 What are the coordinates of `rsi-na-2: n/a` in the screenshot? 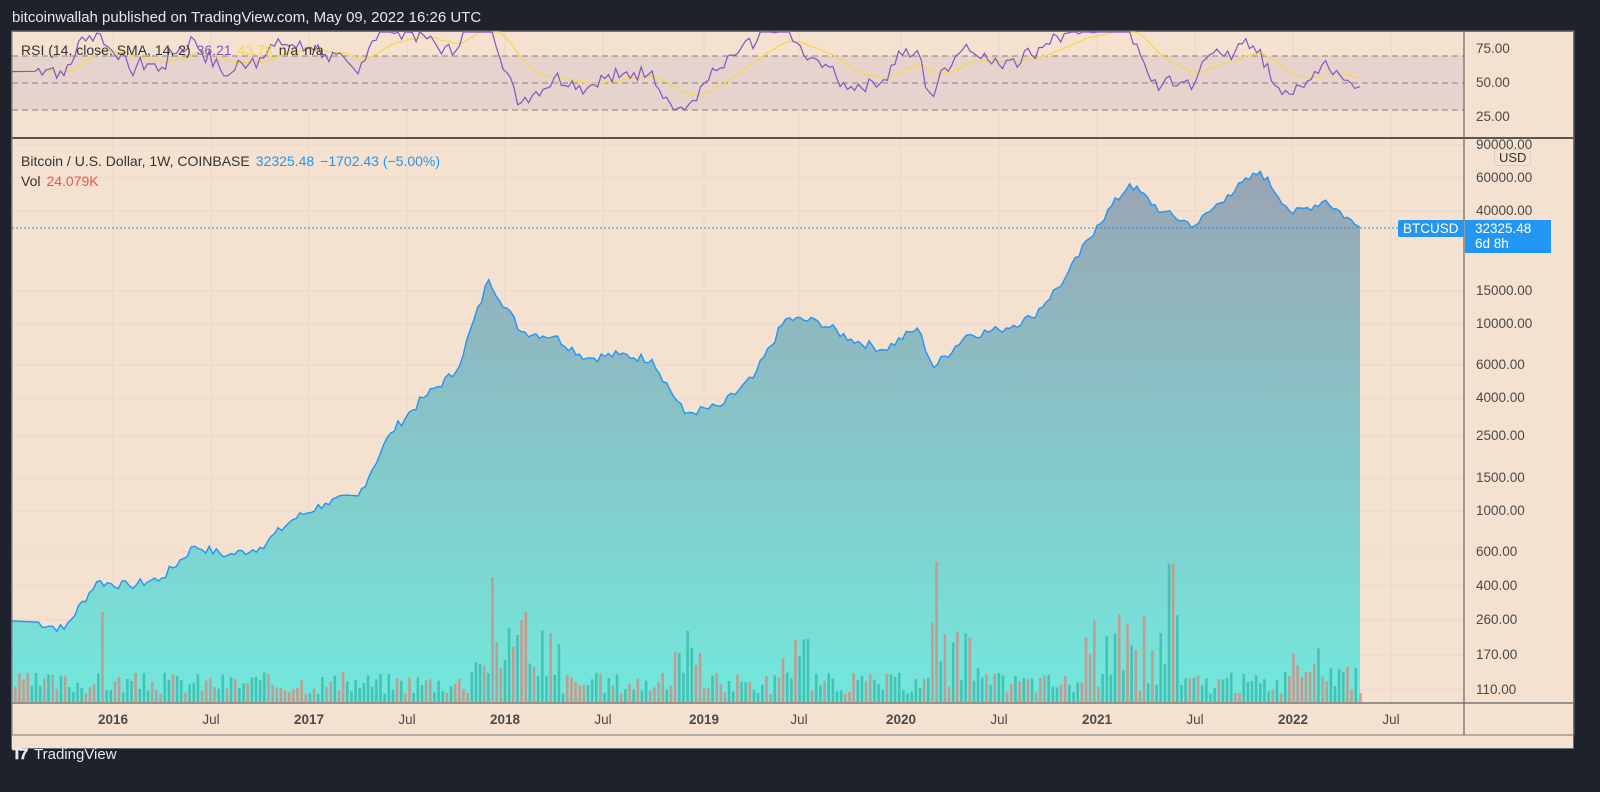 It's located at (314, 50).